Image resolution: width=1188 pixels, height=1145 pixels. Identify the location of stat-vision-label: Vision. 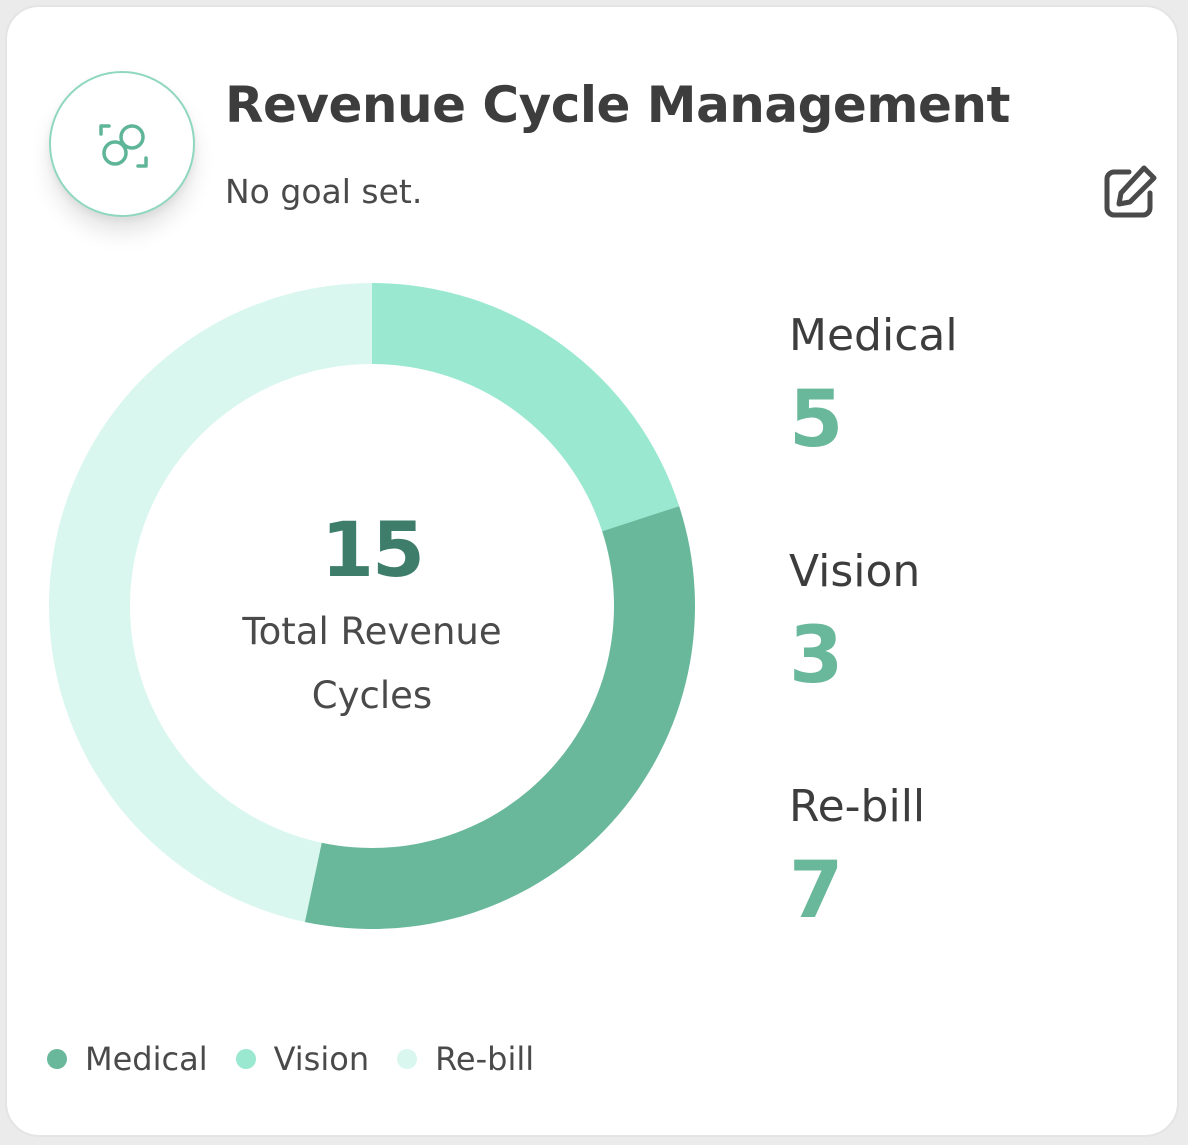
(855, 571).